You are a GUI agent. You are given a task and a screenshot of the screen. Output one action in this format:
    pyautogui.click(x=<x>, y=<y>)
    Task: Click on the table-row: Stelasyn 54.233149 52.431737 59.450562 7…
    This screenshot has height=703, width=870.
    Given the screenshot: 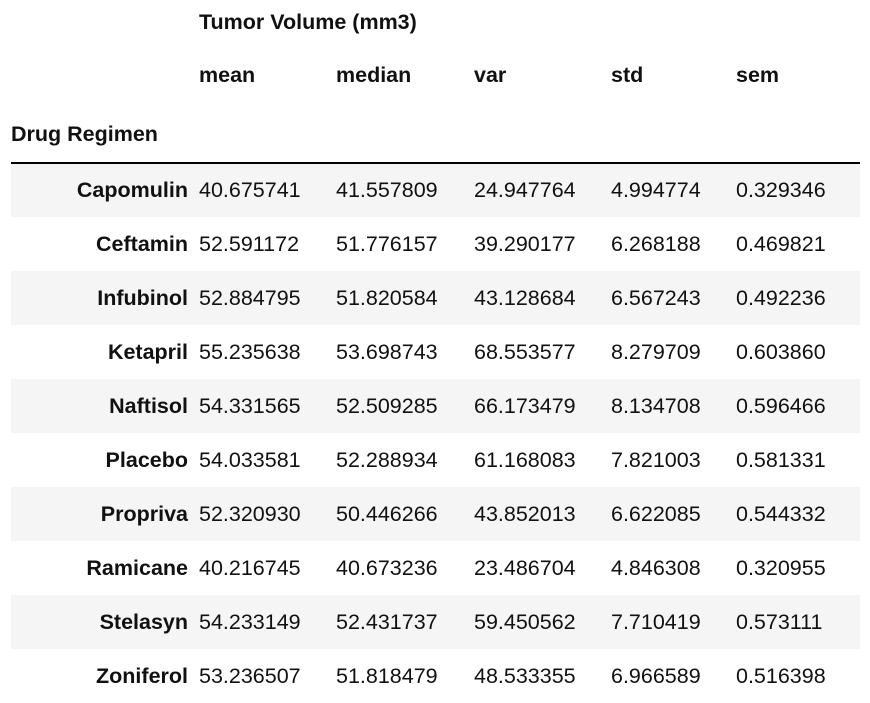 What is the action you would take?
    pyautogui.click(x=435, y=622)
    